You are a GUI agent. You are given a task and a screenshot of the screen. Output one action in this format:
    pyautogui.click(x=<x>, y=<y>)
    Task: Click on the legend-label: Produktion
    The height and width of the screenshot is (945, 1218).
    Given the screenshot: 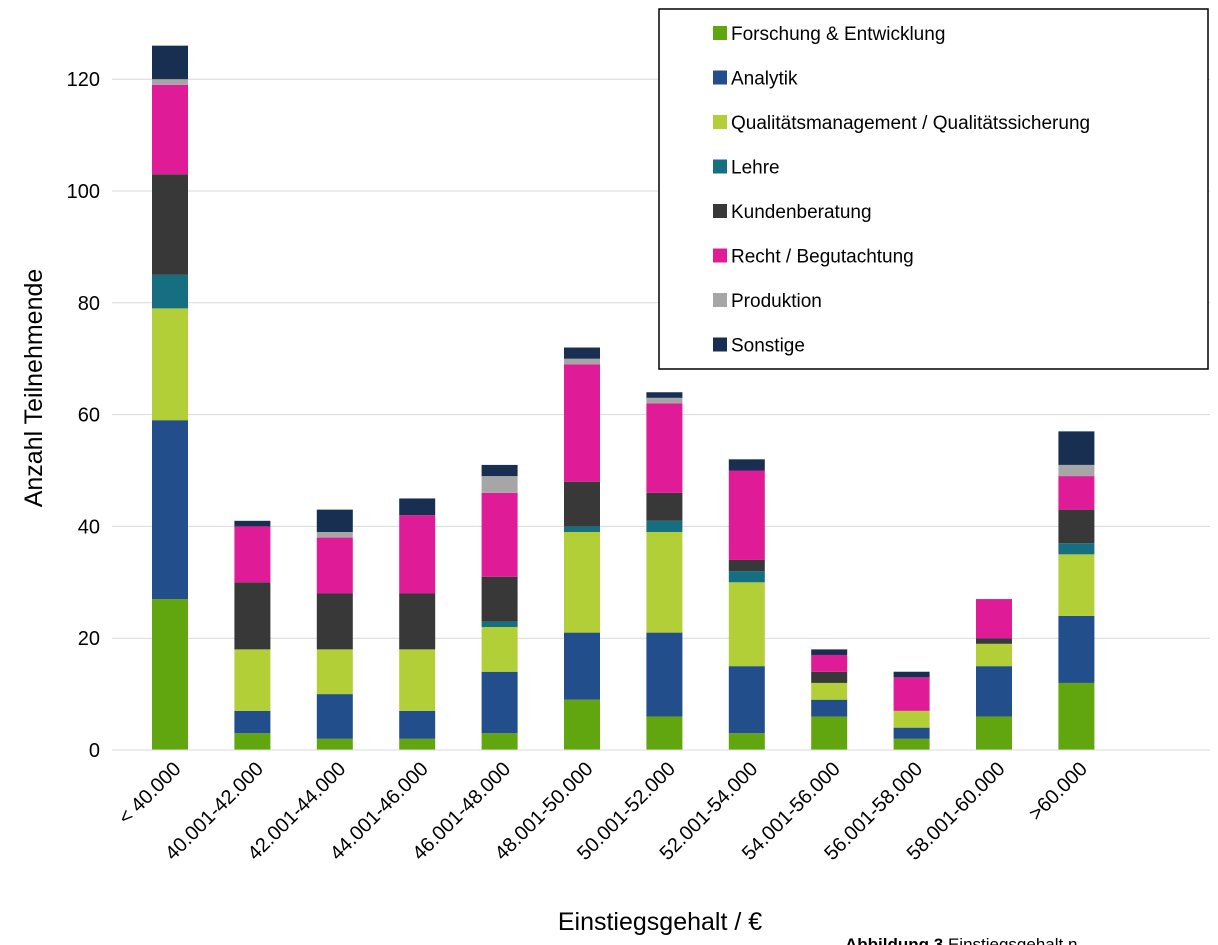 What is the action you would take?
    pyautogui.click(x=776, y=301)
    